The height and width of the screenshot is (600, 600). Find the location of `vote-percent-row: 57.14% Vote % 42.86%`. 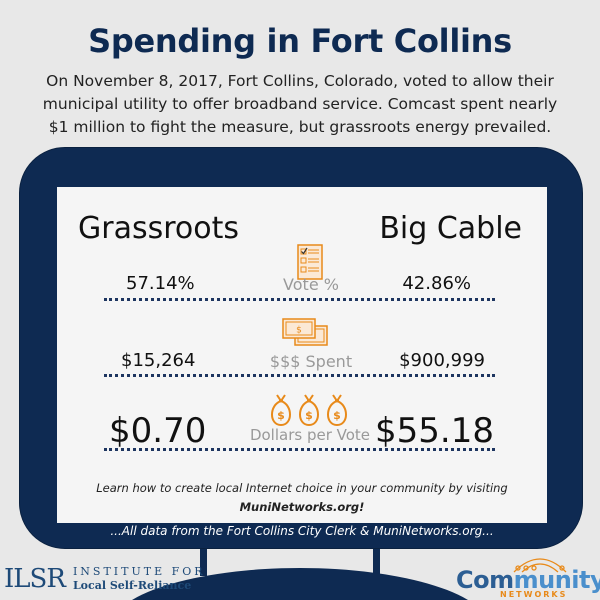

vote-percent-row: 57.14% Vote % 42.86% is located at coordinates (299, 272).